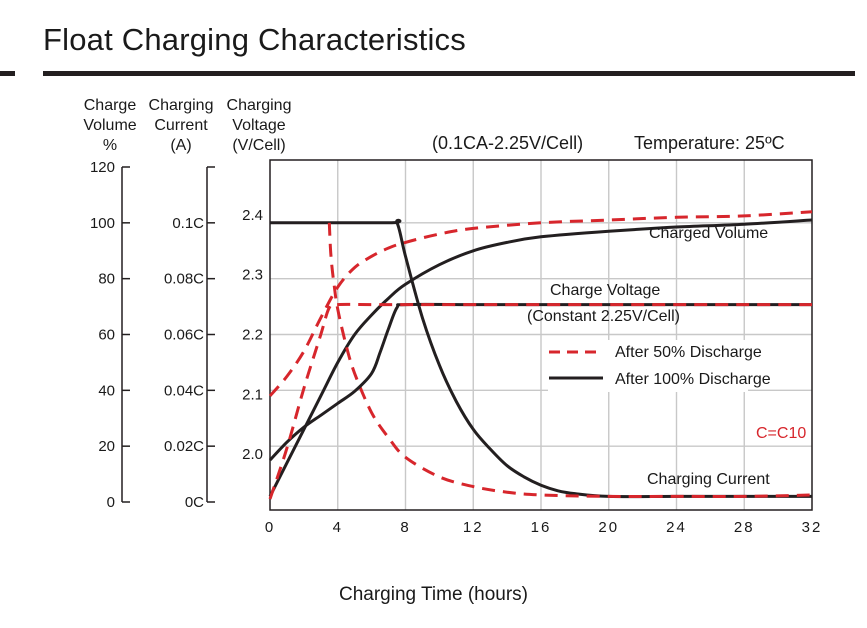 This screenshot has width=867, height=628. What do you see at coordinates (181, 105) in the screenshot?
I see `axis-header-1: Charging` at bounding box center [181, 105].